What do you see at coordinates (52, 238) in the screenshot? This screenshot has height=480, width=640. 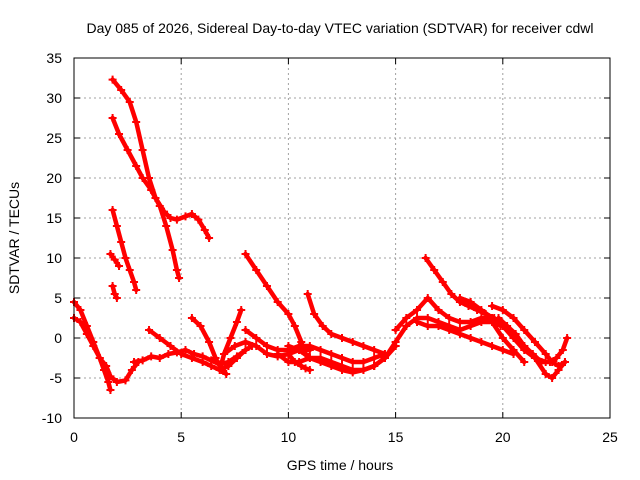 I see `y-tick-labels: -10 -5 0 5 10 15 20 25 30 35` at bounding box center [52, 238].